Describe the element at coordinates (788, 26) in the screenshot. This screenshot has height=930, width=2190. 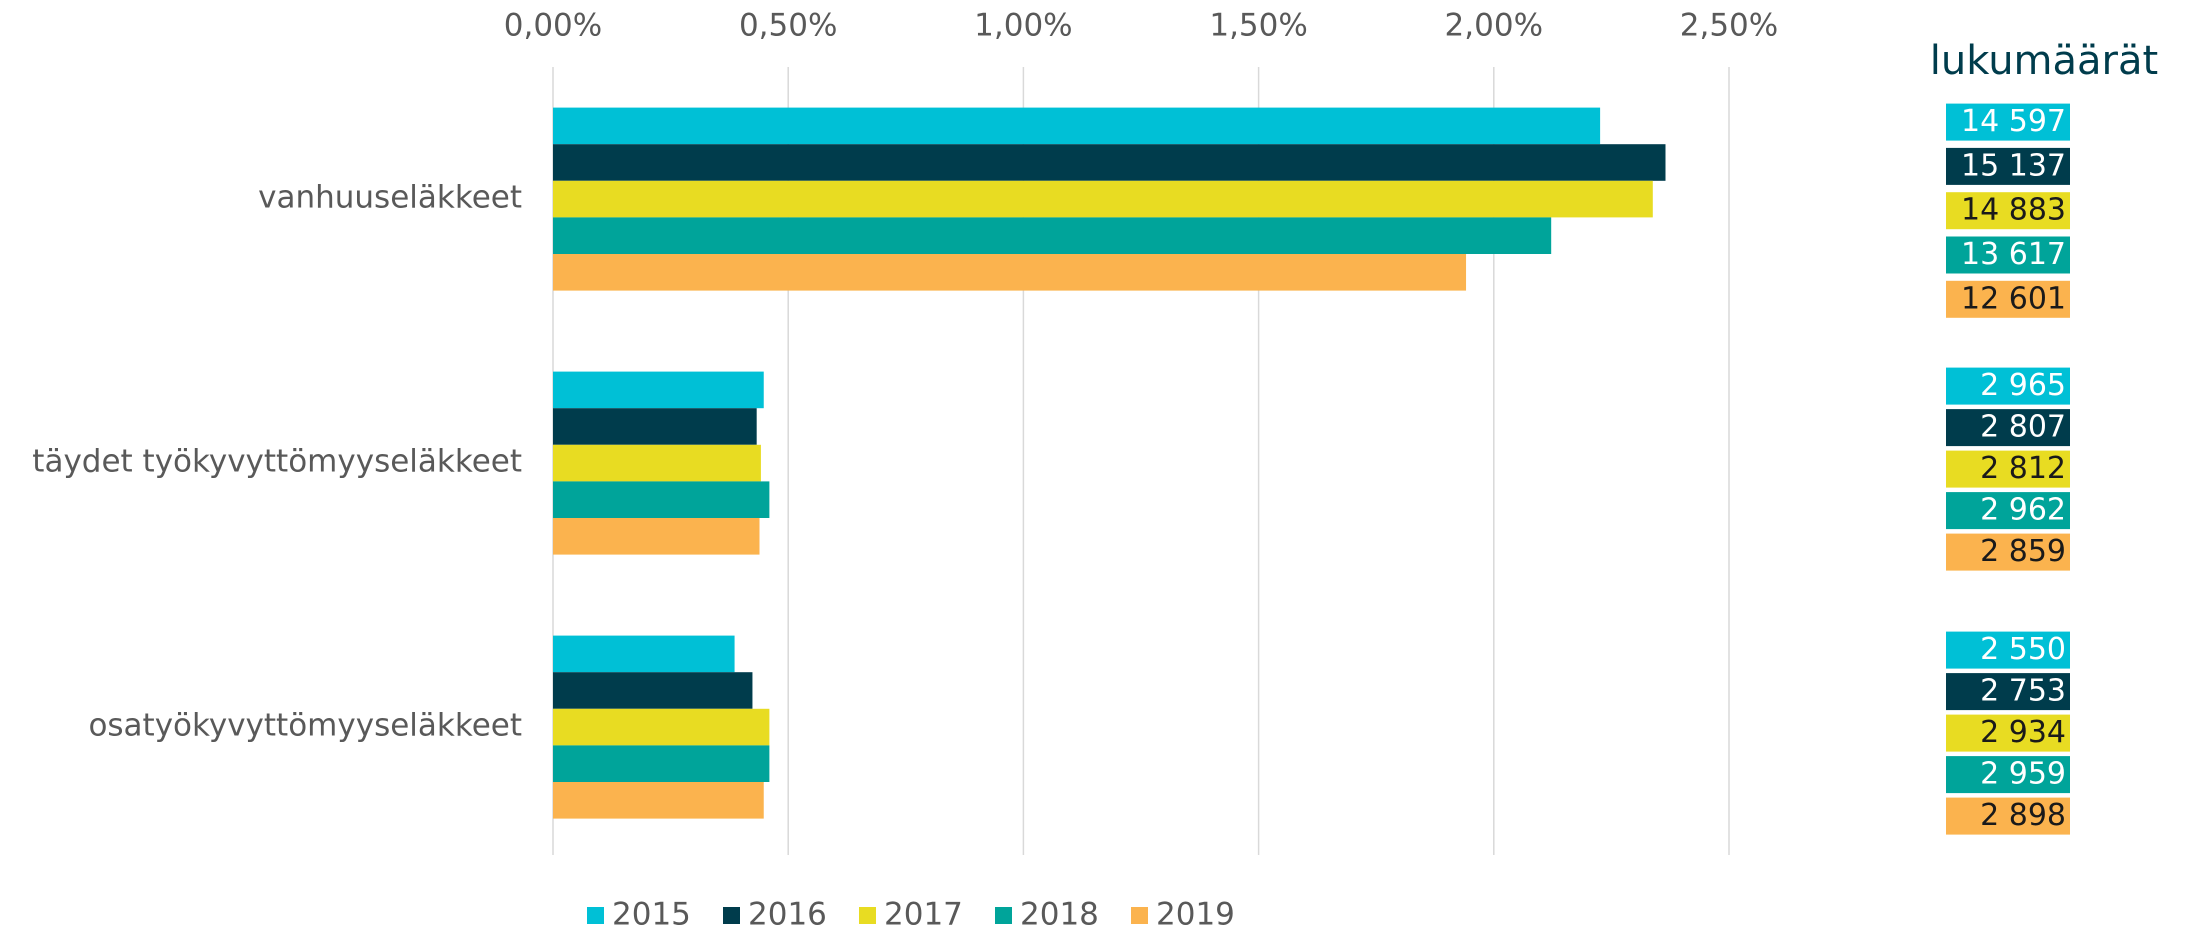
I see `x-tick-label: 0,50%` at that location.